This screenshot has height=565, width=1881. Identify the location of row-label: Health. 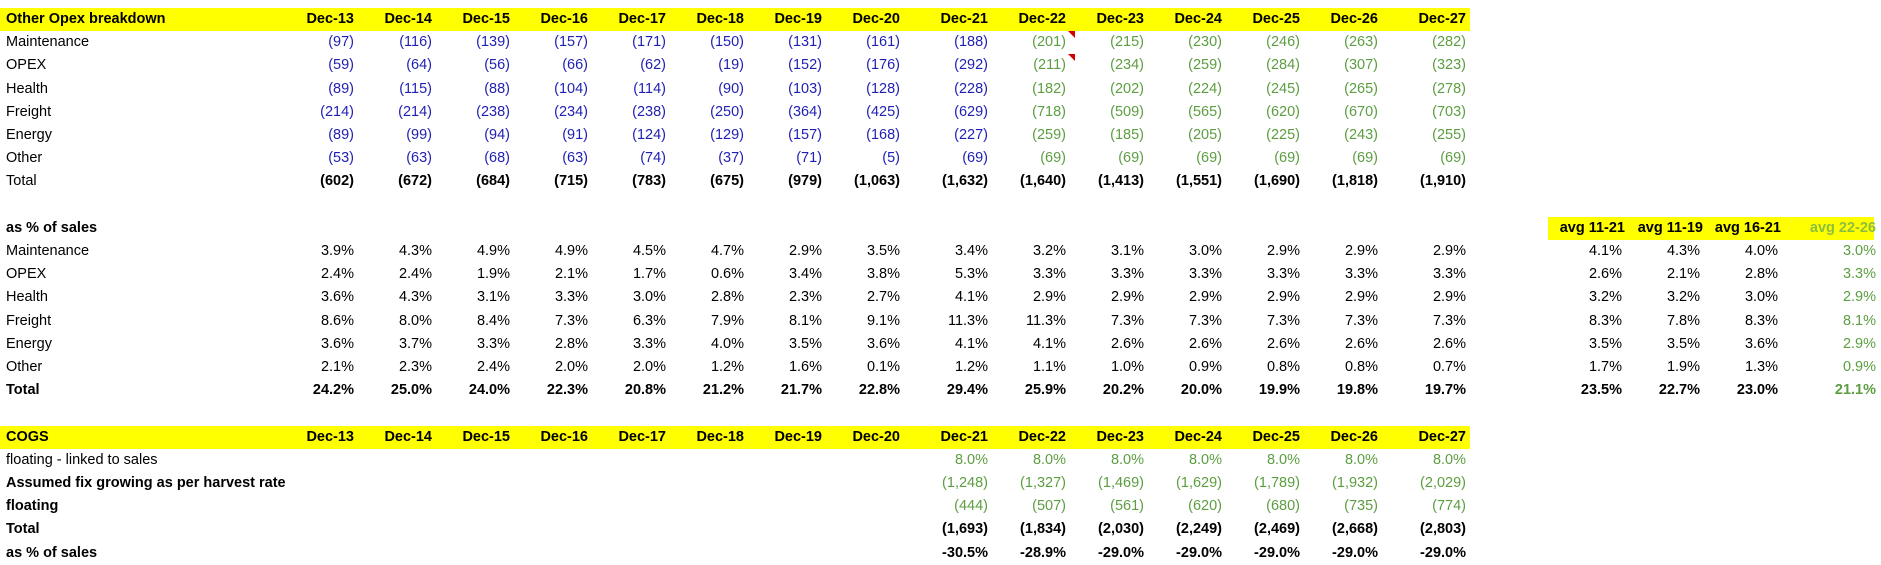
(27, 88).